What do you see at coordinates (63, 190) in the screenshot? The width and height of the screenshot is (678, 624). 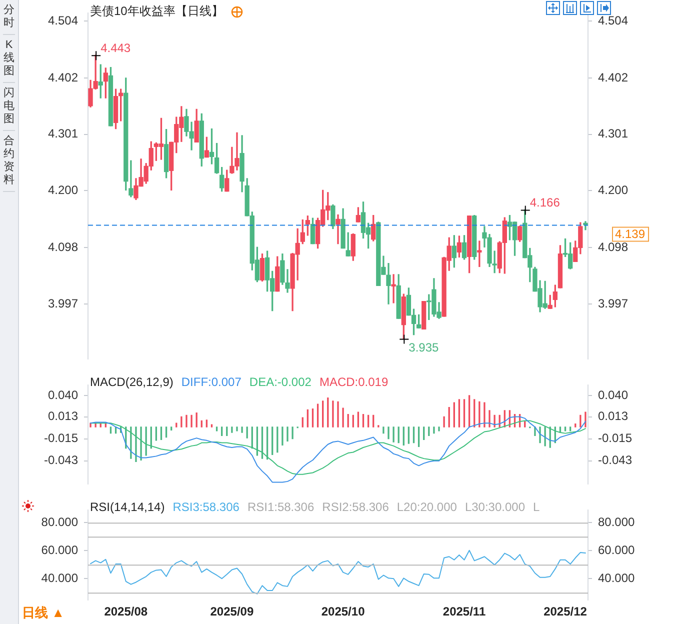 I see `y-tick-label: 4.200` at bounding box center [63, 190].